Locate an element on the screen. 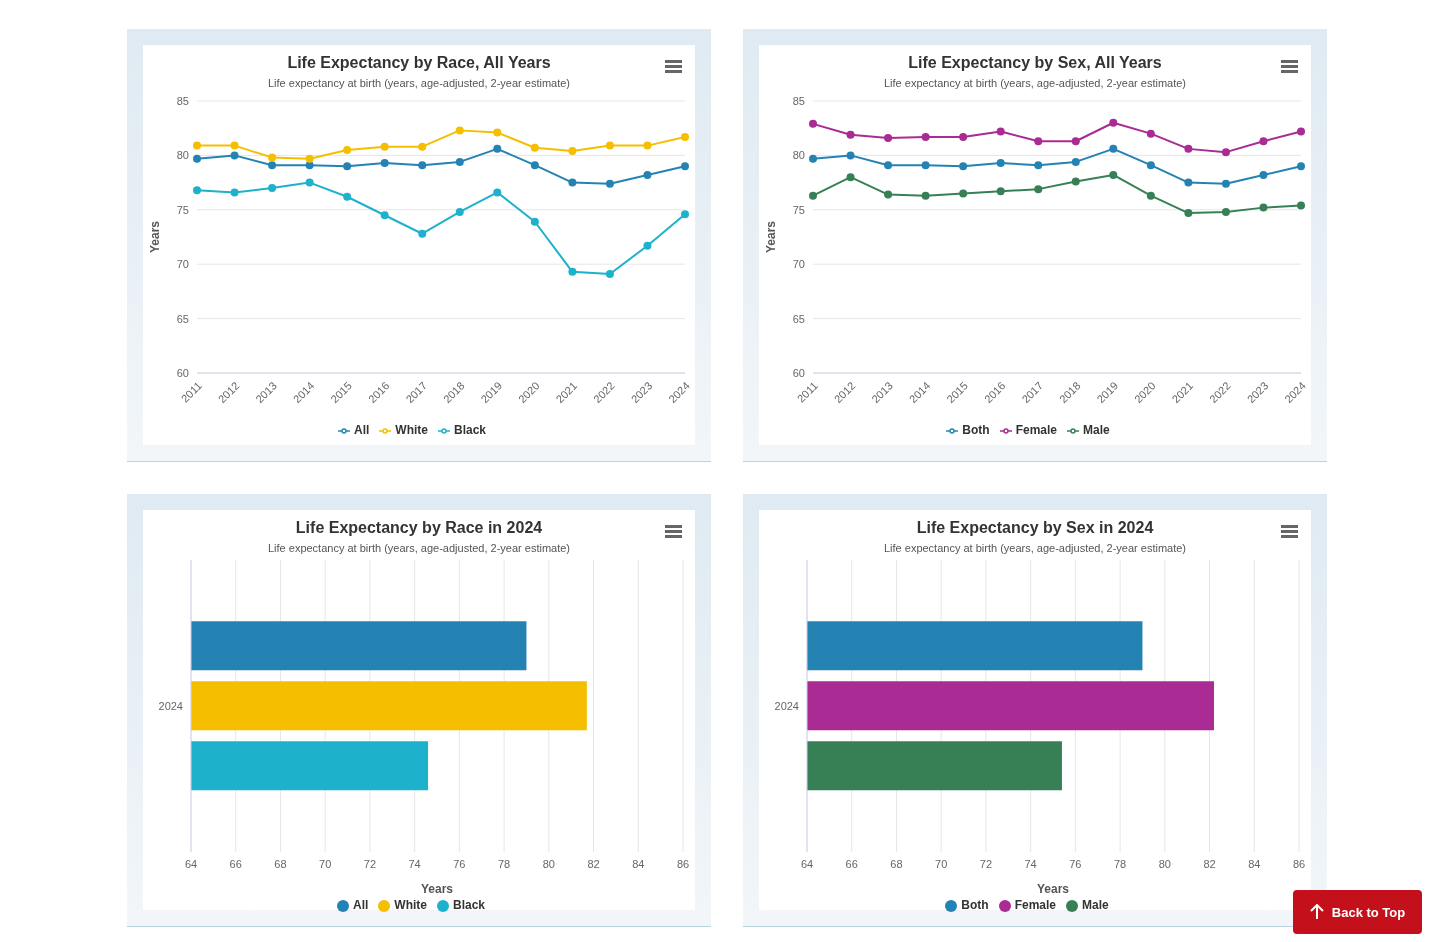  chart-title: Life Expectancy by Race, All Years is located at coordinates (419, 63).